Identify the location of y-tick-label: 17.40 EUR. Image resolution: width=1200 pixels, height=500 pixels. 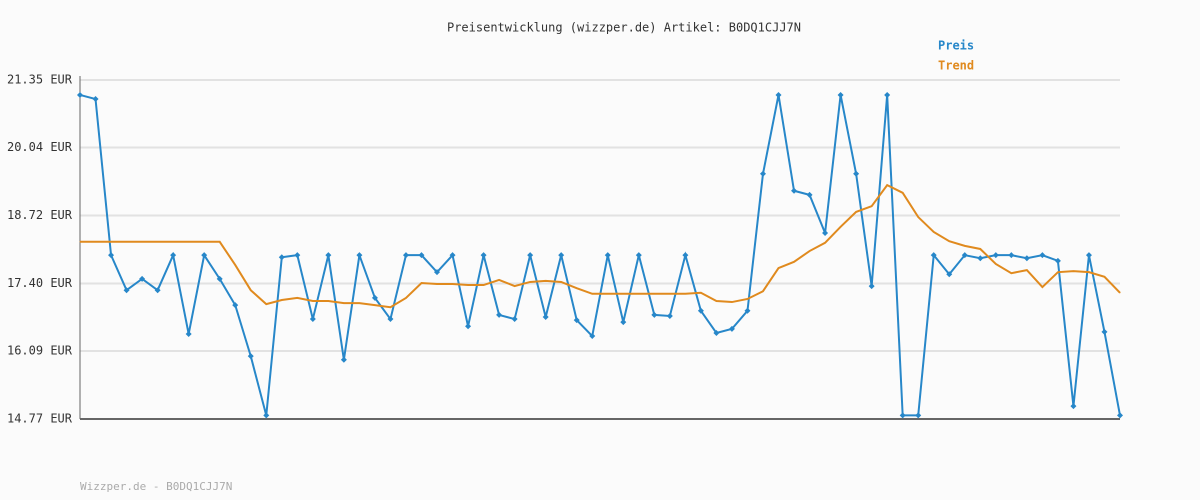
(40, 283).